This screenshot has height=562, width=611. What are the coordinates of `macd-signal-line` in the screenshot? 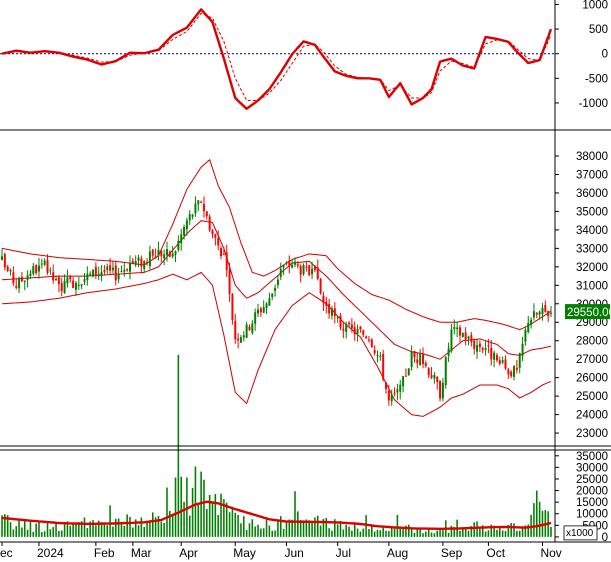 It's located at (276, 56).